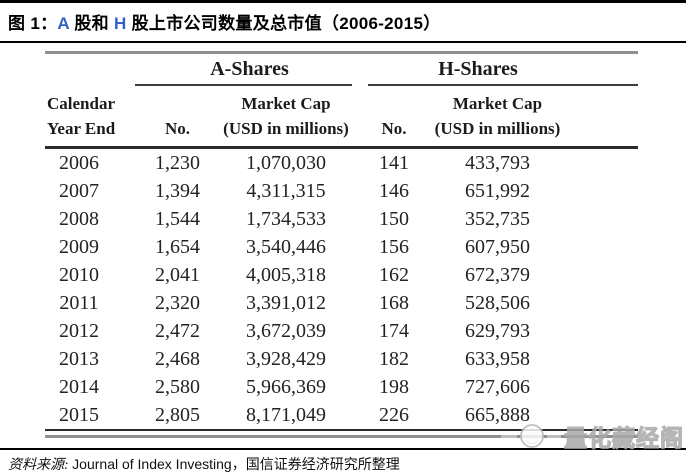  What do you see at coordinates (286, 103) in the screenshot?
I see `a-cap-header-line1: Market Cap` at bounding box center [286, 103].